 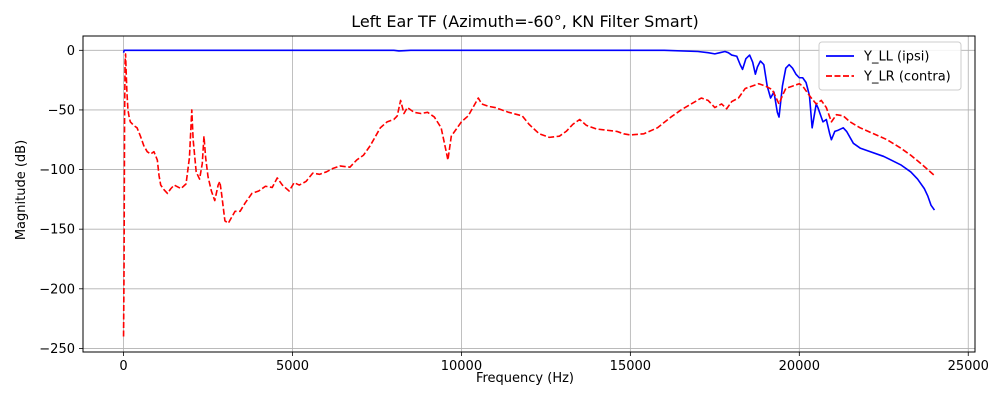 What do you see at coordinates (461, 366) in the screenshot?
I see `x-tick-label: 10000` at bounding box center [461, 366].